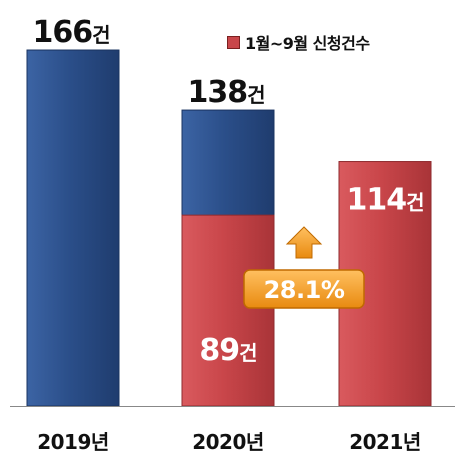  What do you see at coordinates (228, 442) in the screenshot?
I see `x-tick-label-1: 2020년` at bounding box center [228, 442].